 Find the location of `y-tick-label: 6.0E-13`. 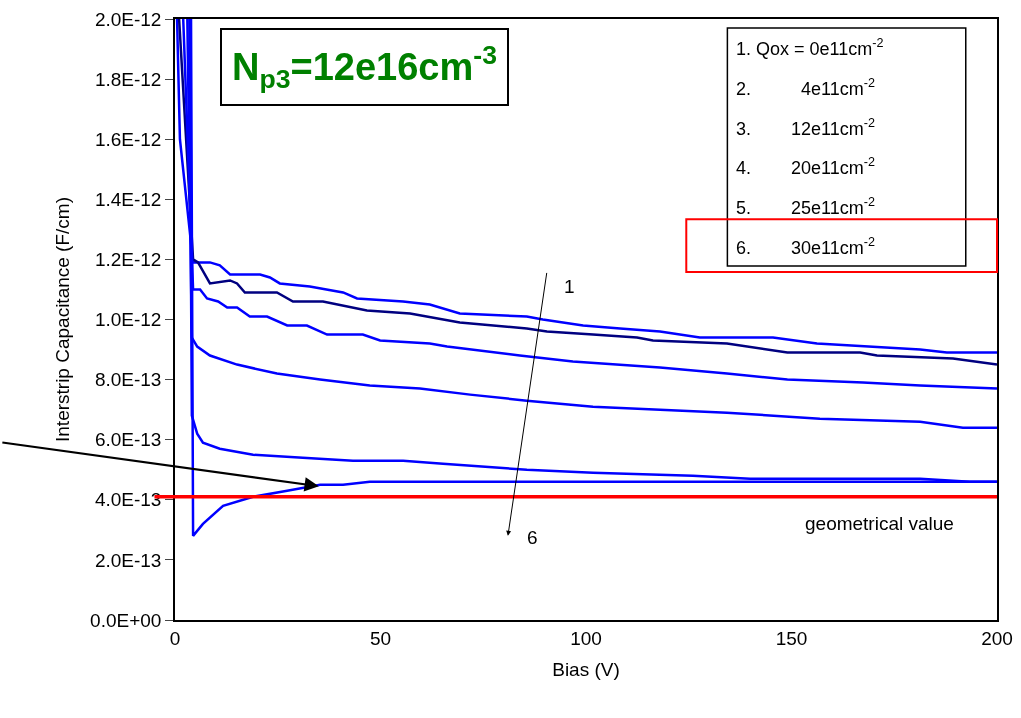

y-tick-label: 6.0E-13 is located at coordinates (128, 440).